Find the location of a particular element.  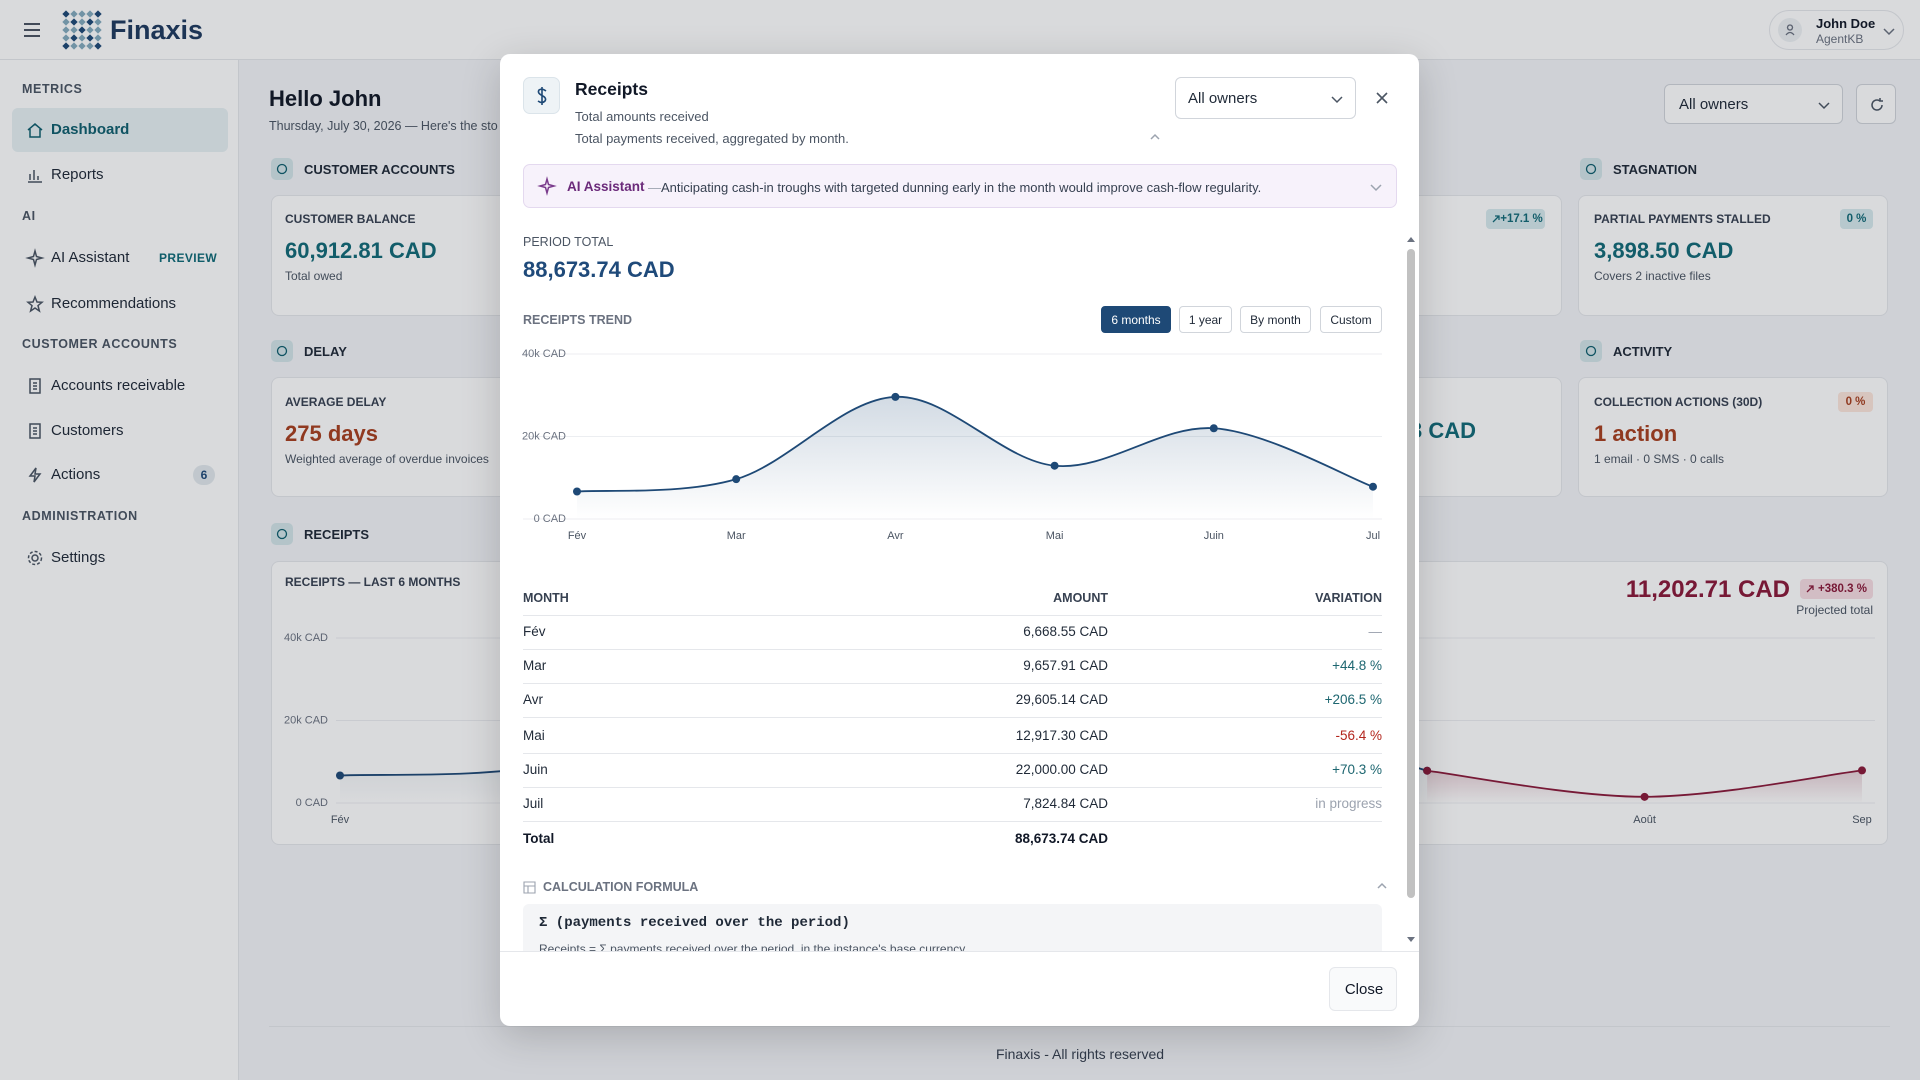

menu-button is located at coordinates (32, 30).